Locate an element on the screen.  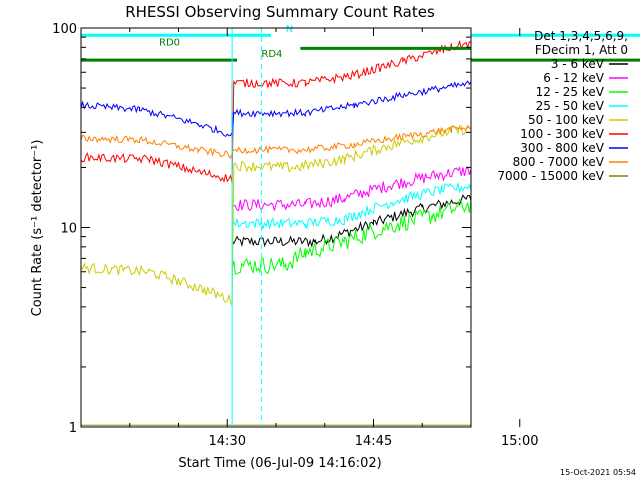
legend-entry-label: 7000 - 15000 keV is located at coordinates (550, 176).